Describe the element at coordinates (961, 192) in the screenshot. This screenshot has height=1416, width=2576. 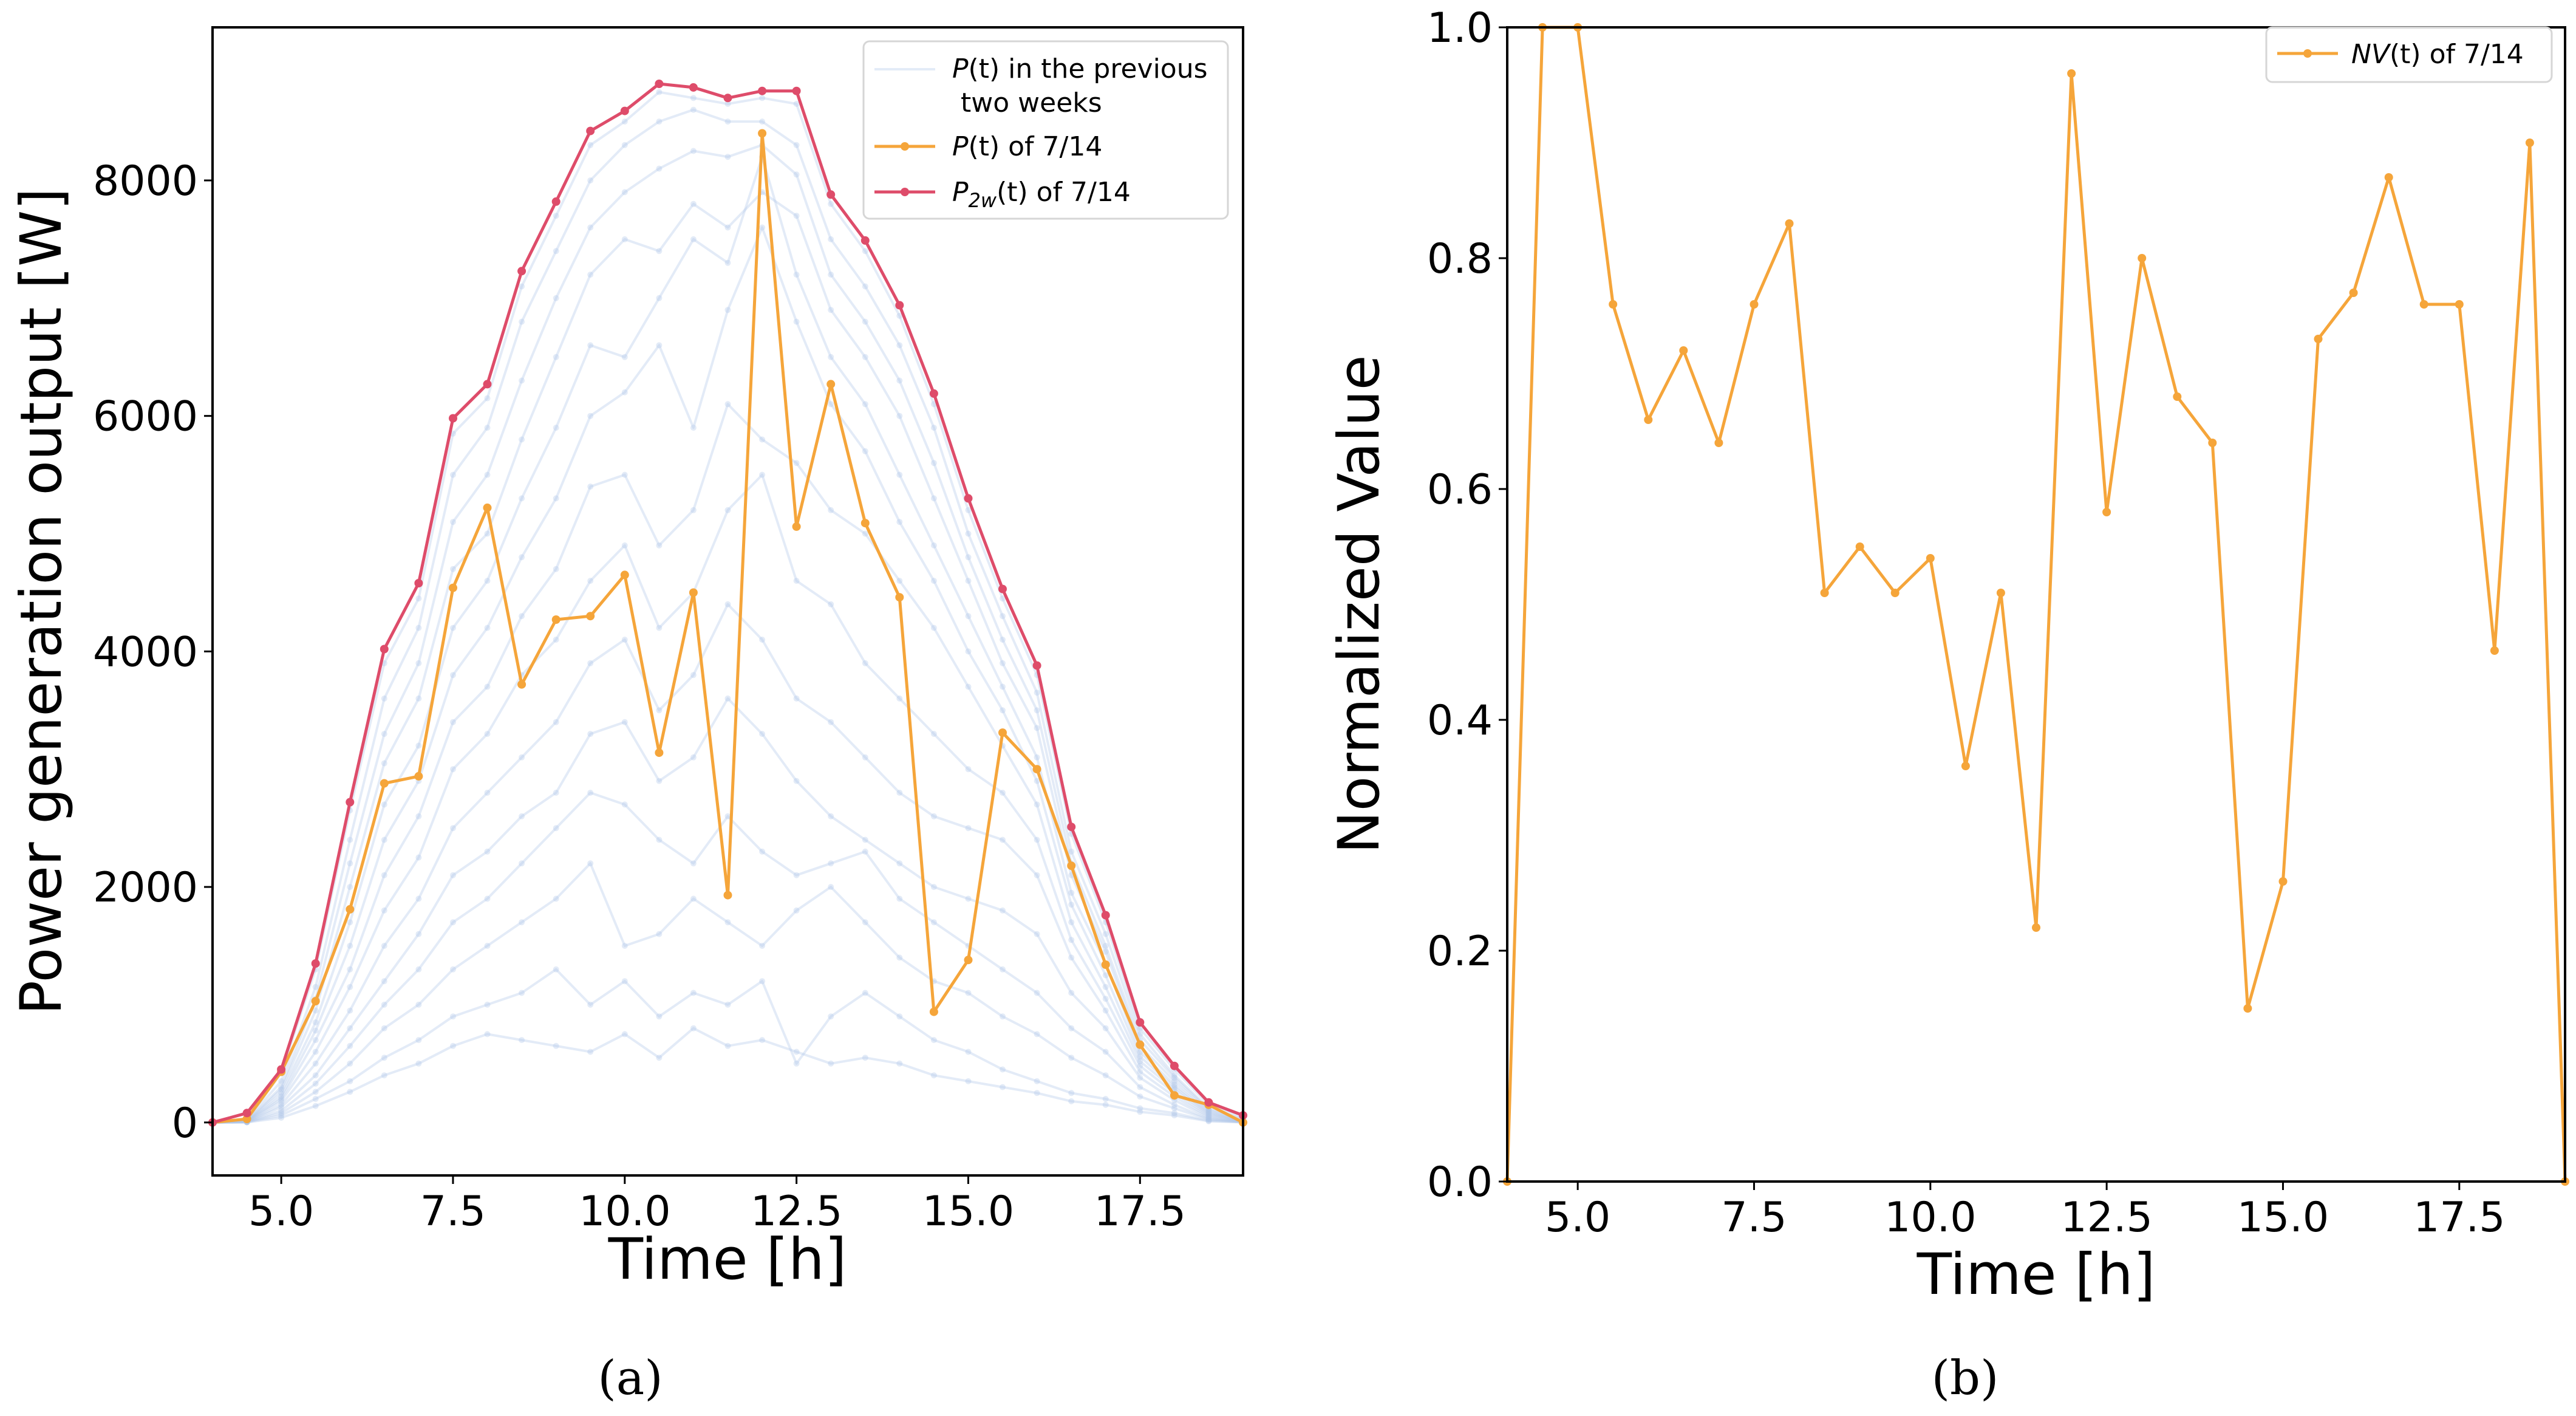
I see `legend-envelope-symbol: P` at that location.